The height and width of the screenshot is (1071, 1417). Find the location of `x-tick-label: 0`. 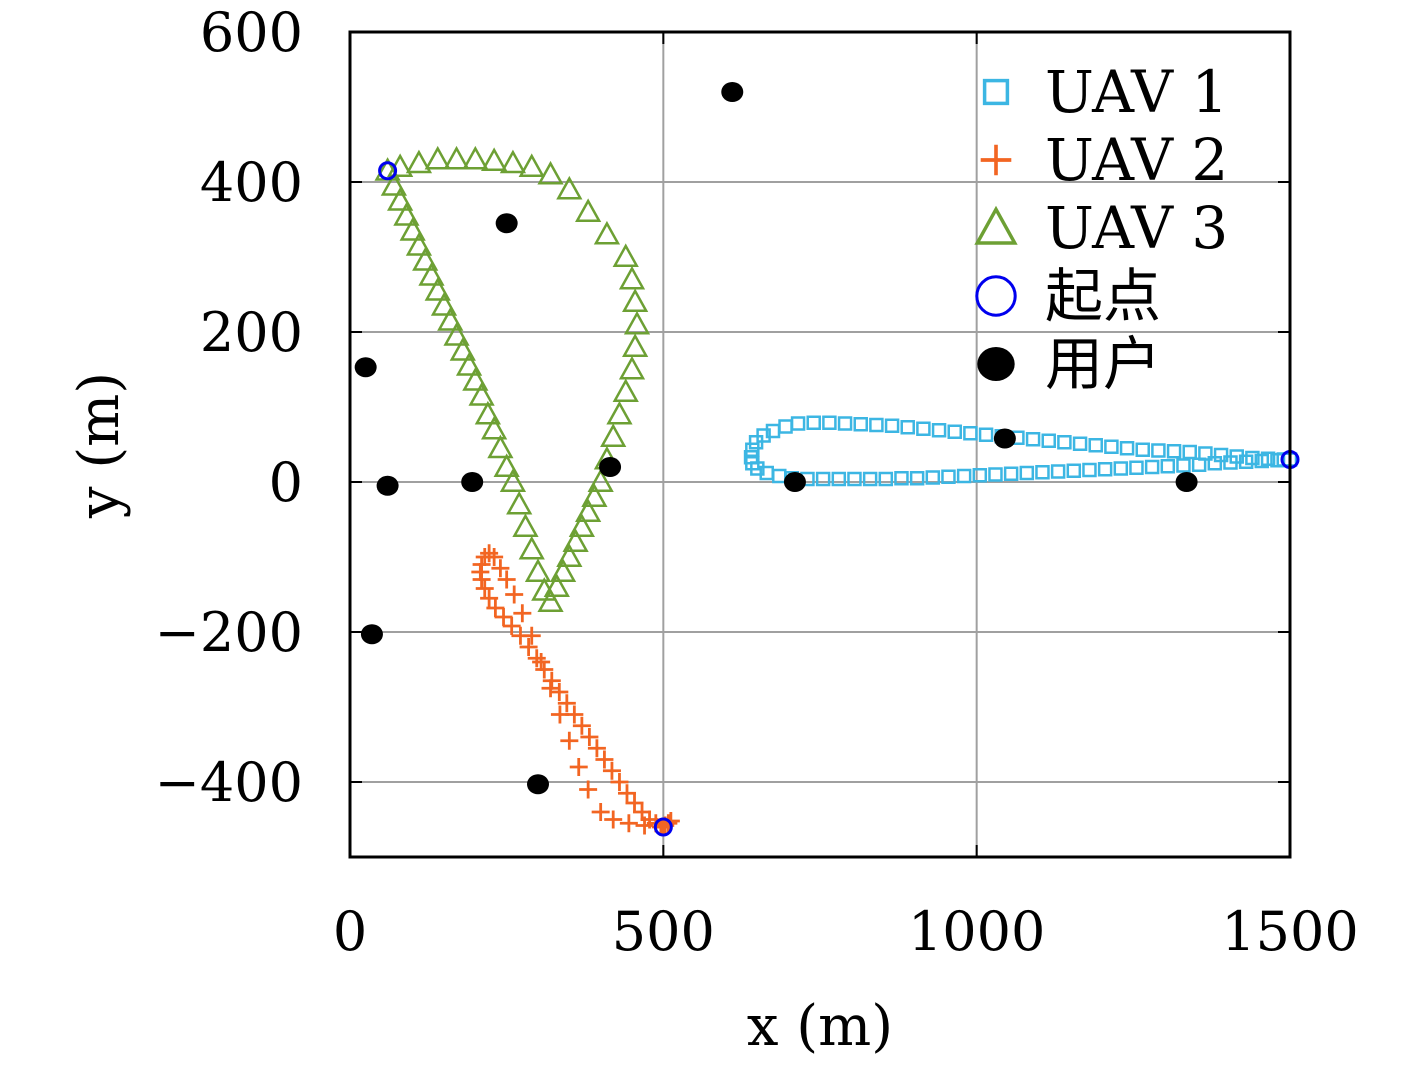

x-tick-label: 0 is located at coordinates (350, 931).